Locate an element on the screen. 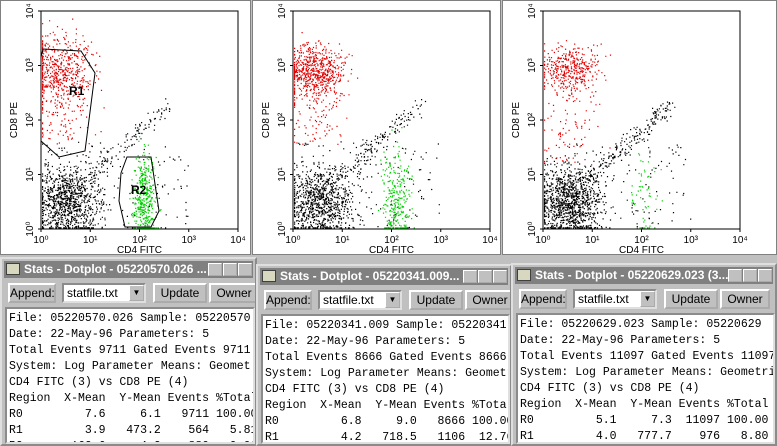 This screenshot has height=446, width=777. stats-line: File: 05220341.009 Sample: 05220341 is located at coordinates (386, 325).